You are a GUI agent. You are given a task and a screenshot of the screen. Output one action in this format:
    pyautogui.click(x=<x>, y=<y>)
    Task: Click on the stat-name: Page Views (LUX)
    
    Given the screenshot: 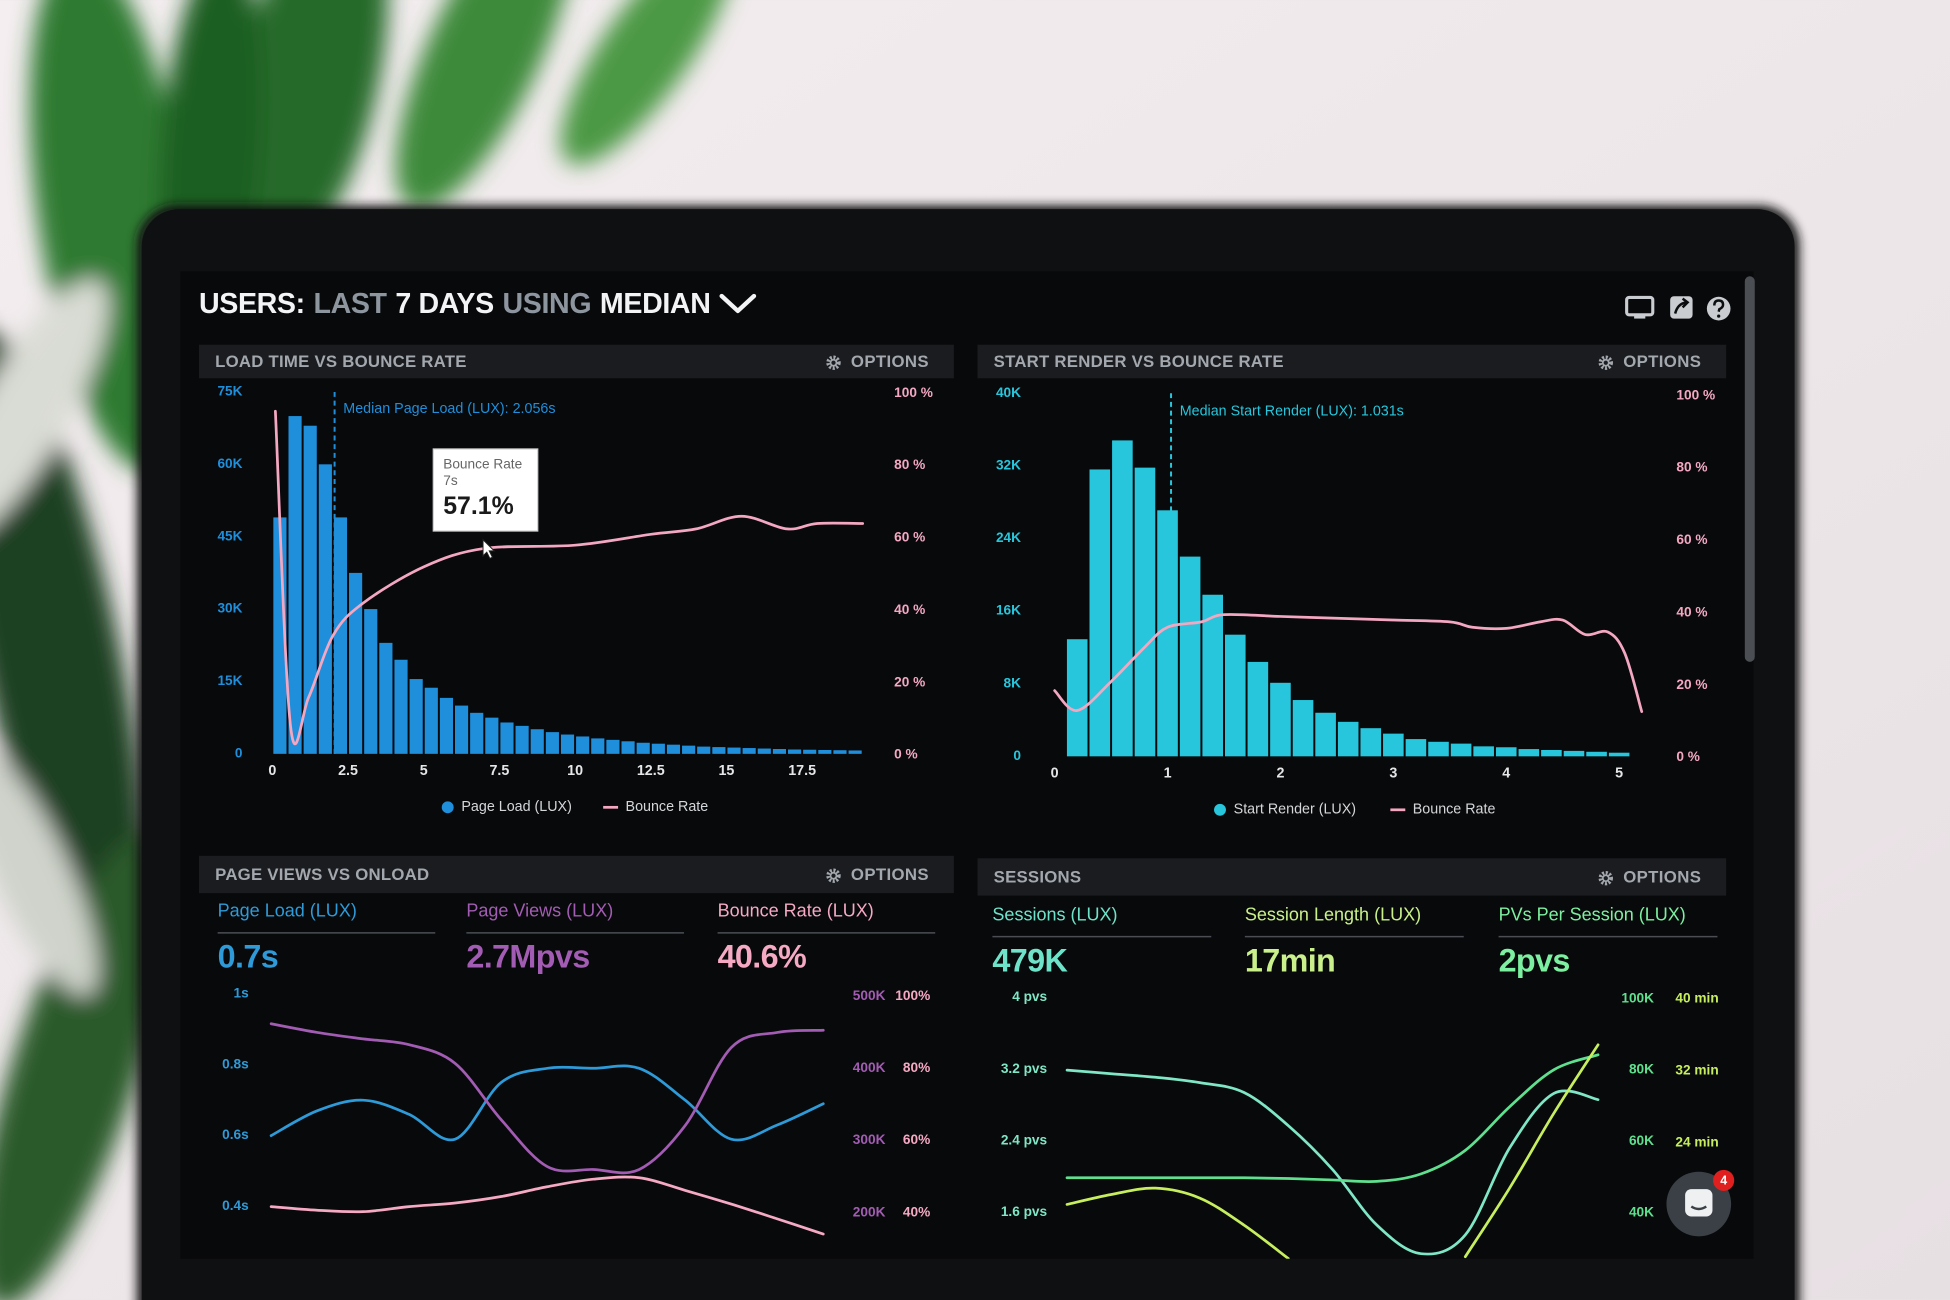 What is the action you would take?
    pyautogui.click(x=539, y=911)
    